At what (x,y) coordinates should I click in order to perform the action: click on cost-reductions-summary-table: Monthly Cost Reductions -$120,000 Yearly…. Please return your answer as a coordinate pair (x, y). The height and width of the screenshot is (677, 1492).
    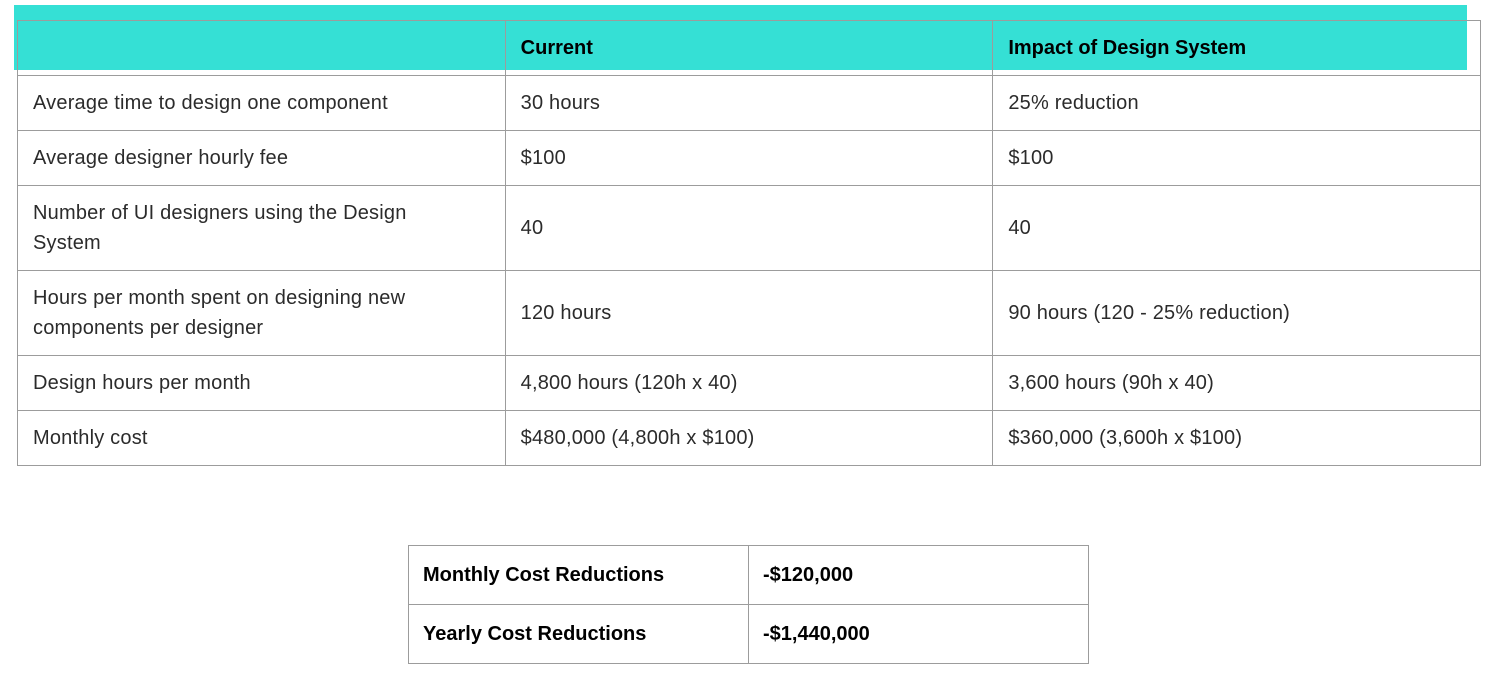
    Looking at the image, I should click on (748, 604).